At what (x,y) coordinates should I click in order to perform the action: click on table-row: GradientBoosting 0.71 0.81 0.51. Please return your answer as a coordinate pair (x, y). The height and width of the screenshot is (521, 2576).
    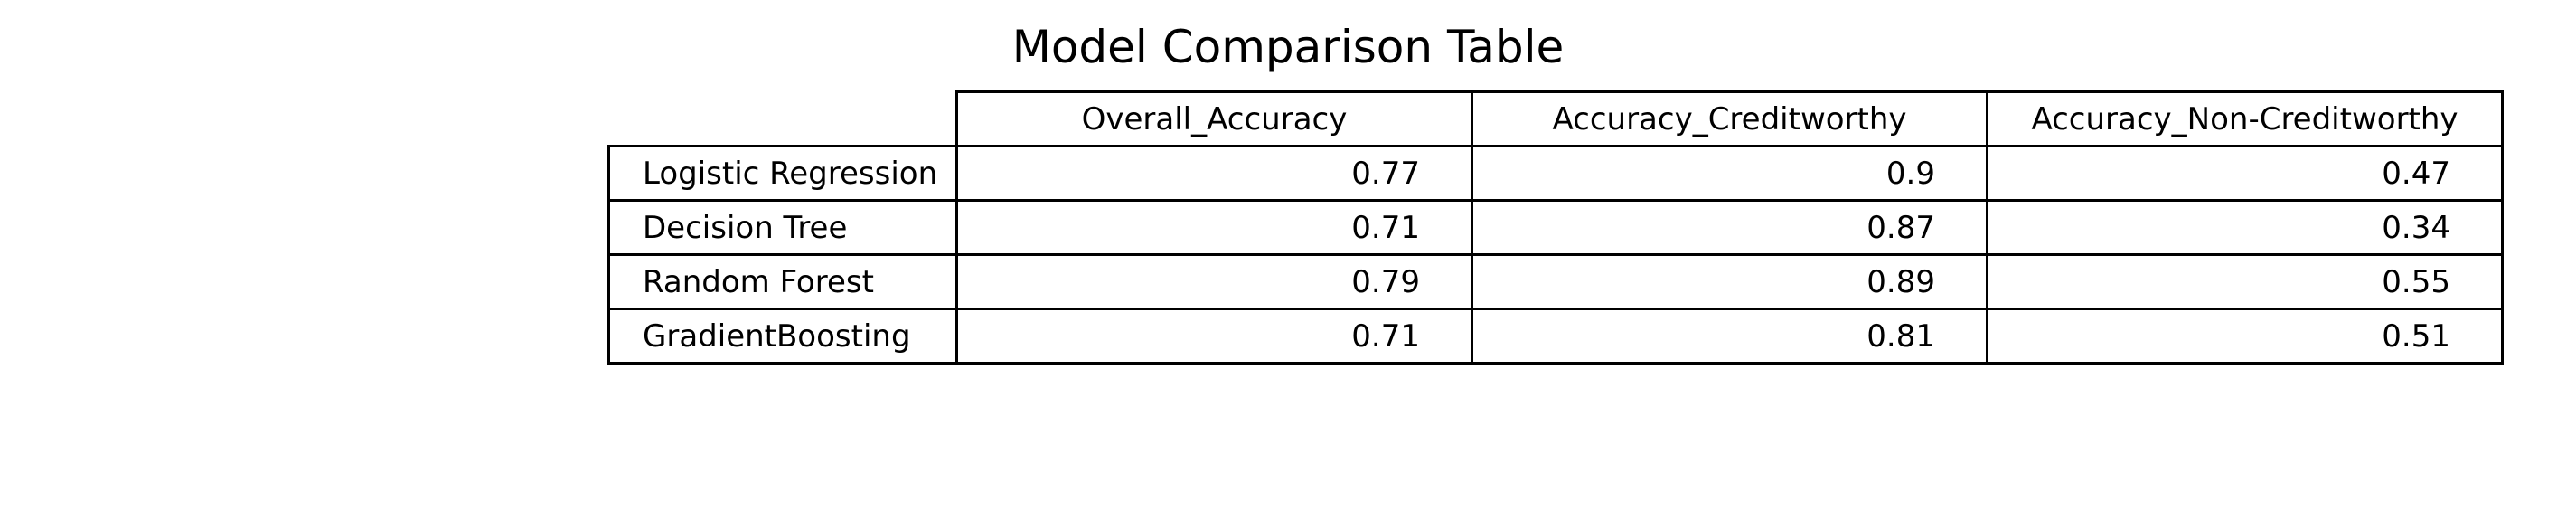
    Looking at the image, I should click on (1555, 336).